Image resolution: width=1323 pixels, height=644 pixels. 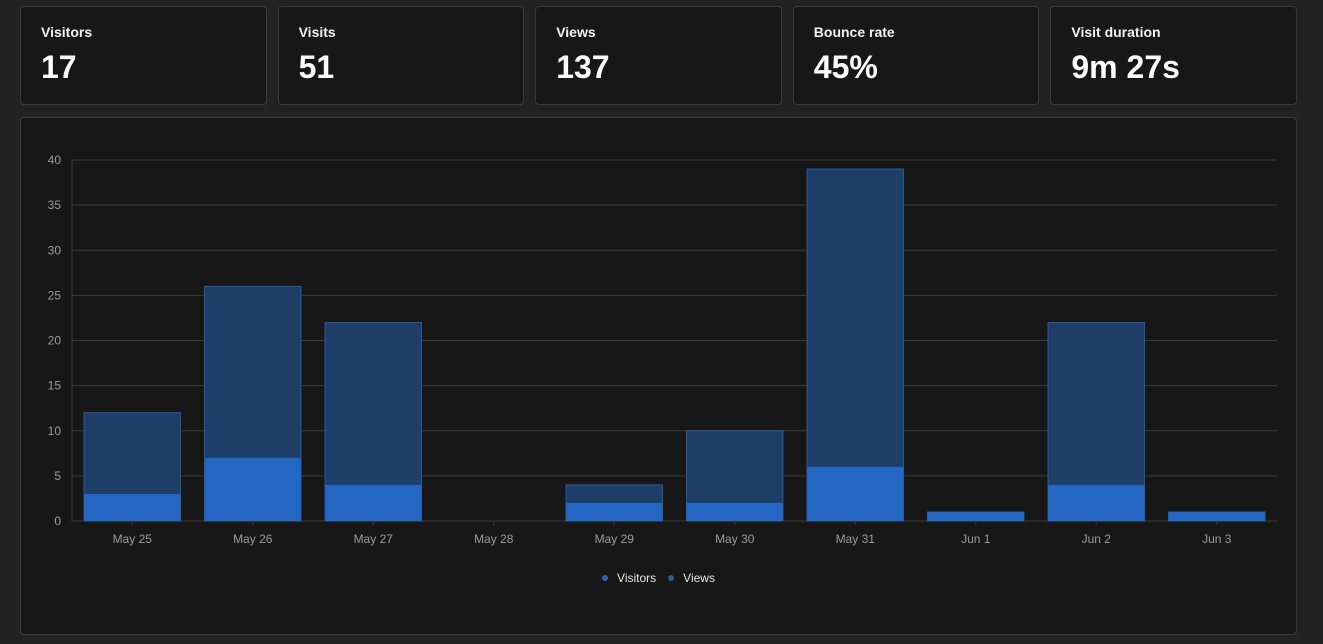 What do you see at coordinates (583, 67) in the screenshot?
I see `stat-value: 137` at bounding box center [583, 67].